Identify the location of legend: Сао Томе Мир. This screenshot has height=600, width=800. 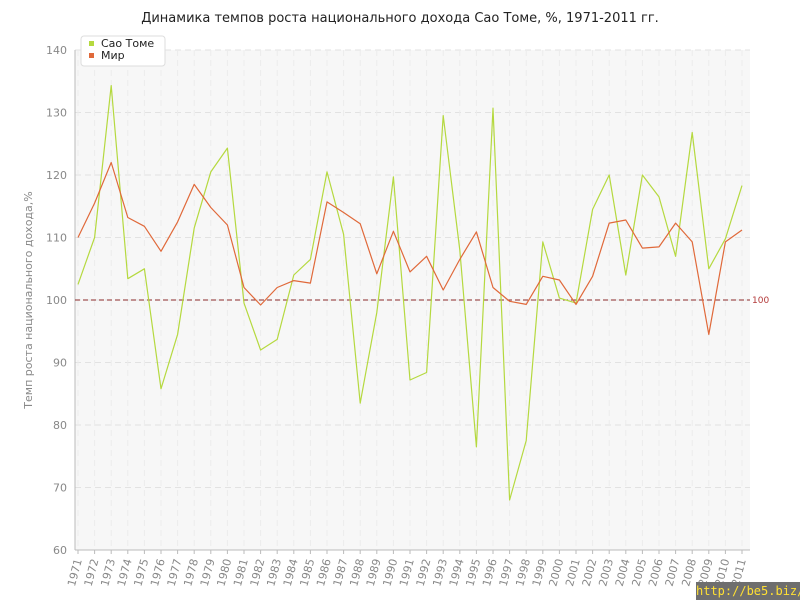
(123, 51).